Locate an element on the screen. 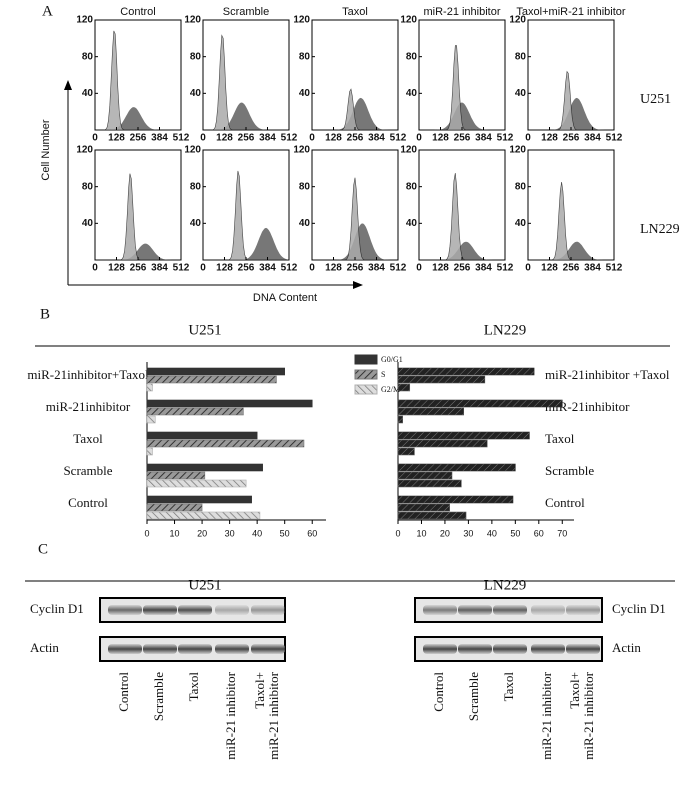 Image resolution: width=685 pixels, height=802 pixels. x-axis-label: DNA Content is located at coordinates (285, 298).